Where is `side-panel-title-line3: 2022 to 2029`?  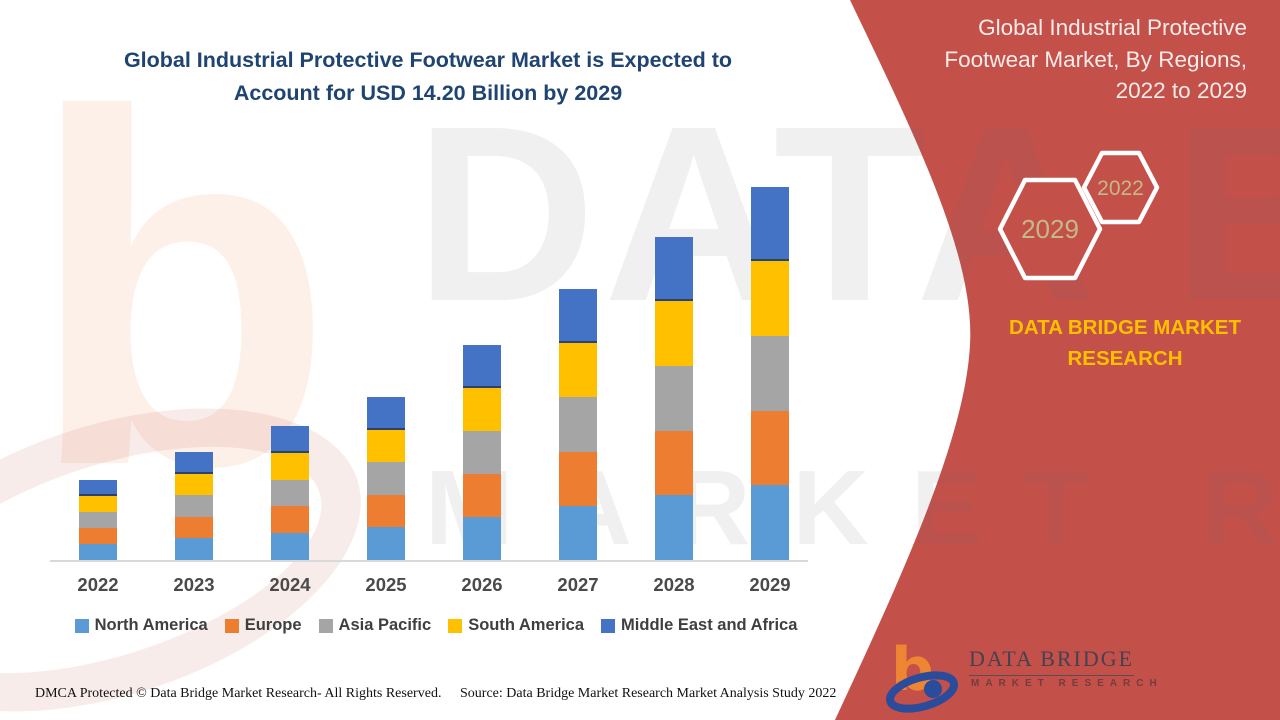 side-panel-title-line3: 2022 to 2029 is located at coordinates (1181, 90).